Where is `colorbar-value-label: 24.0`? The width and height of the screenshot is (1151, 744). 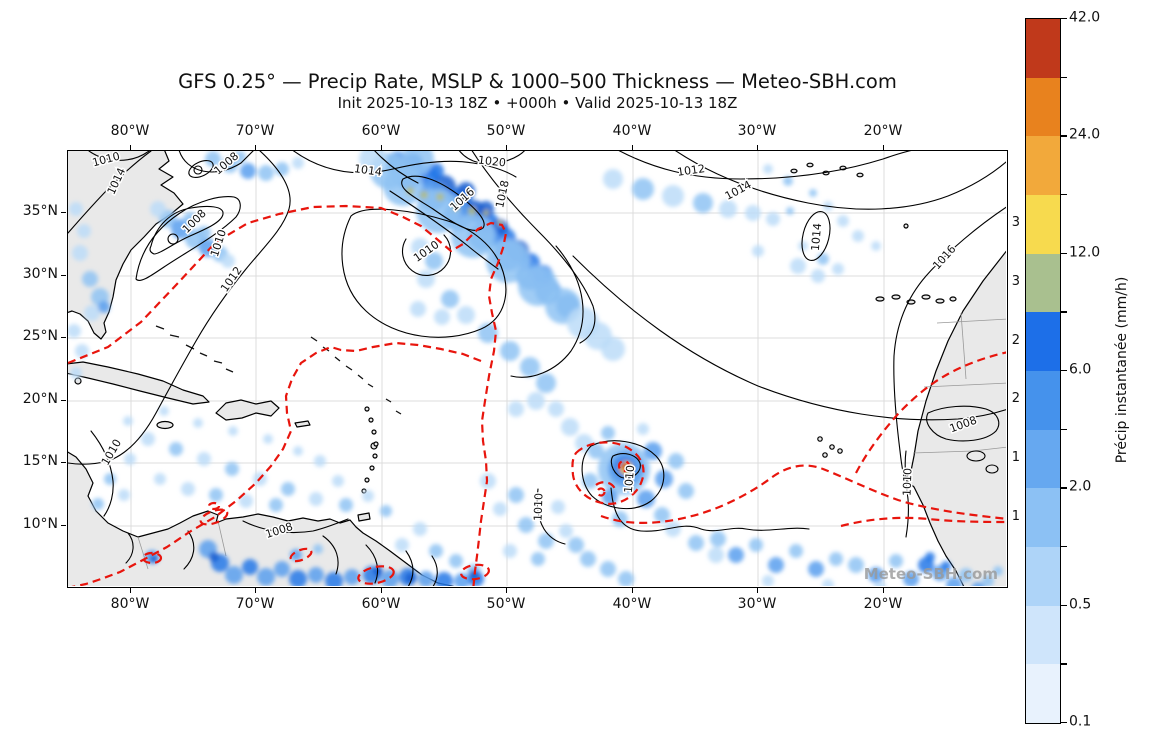
colorbar-value-label: 24.0 is located at coordinates (1085, 135).